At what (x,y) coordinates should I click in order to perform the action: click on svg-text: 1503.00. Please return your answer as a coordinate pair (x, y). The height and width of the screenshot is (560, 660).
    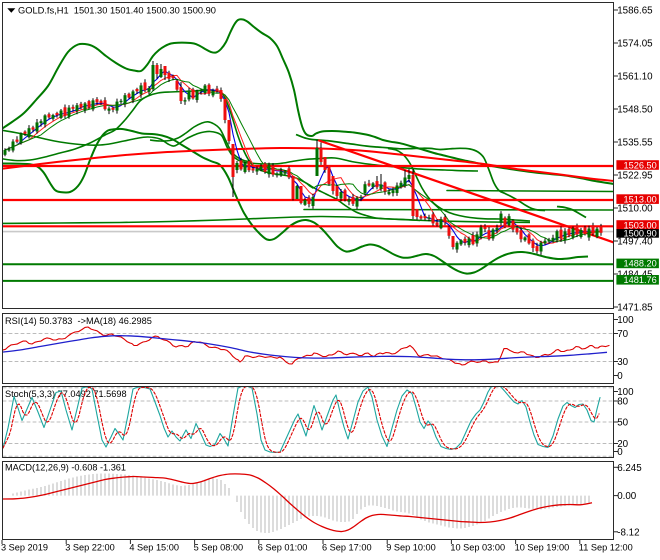
    Looking at the image, I should click on (640, 225).